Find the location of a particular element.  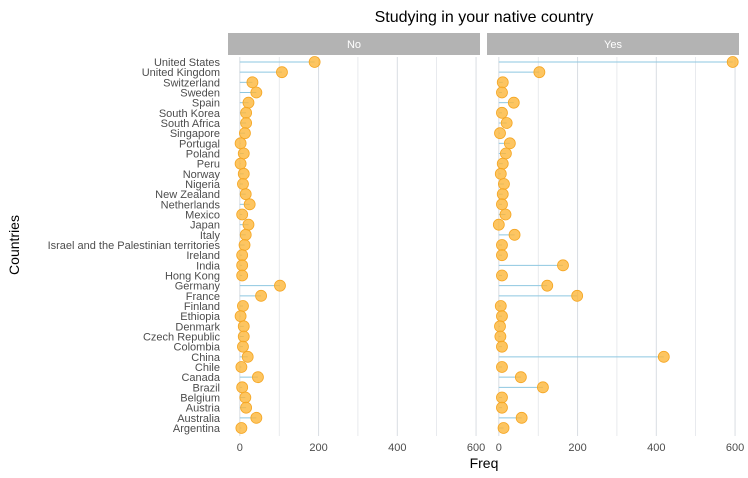

y-tick-label: Spain is located at coordinates (206, 104).